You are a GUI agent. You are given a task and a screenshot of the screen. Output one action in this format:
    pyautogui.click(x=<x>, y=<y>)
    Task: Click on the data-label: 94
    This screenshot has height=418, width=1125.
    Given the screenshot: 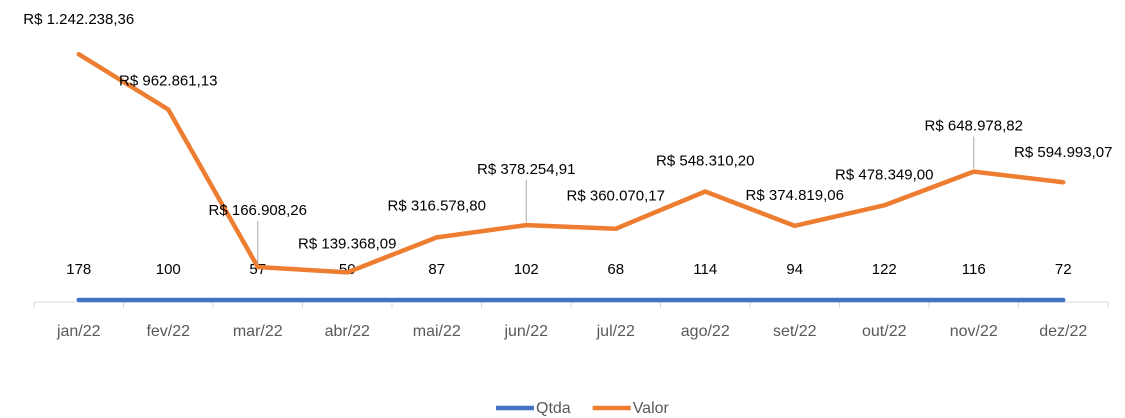 What is the action you would take?
    pyautogui.click(x=794, y=269)
    